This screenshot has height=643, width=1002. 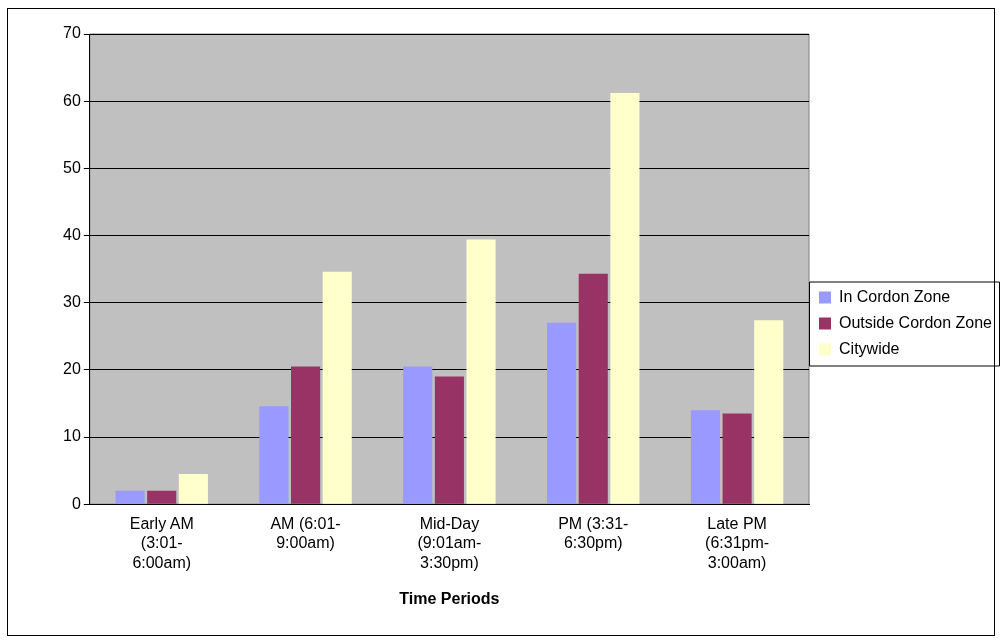 What do you see at coordinates (76, 503) in the screenshot?
I see `y-tick-label: 0` at bounding box center [76, 503].